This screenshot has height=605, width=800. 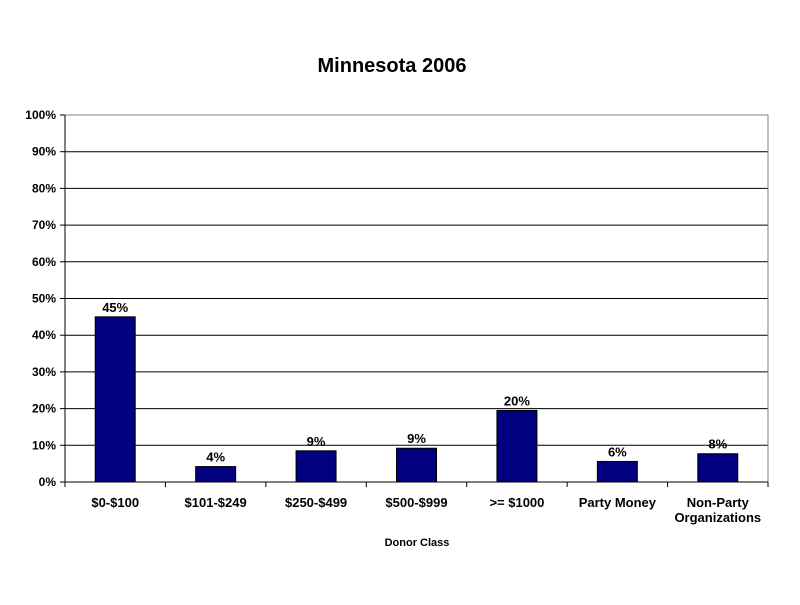 What do you see at coordinates (392, 66) in the screenshot?
I see `chart-title: Minnesota 2006` at bounding box center [392, 66].